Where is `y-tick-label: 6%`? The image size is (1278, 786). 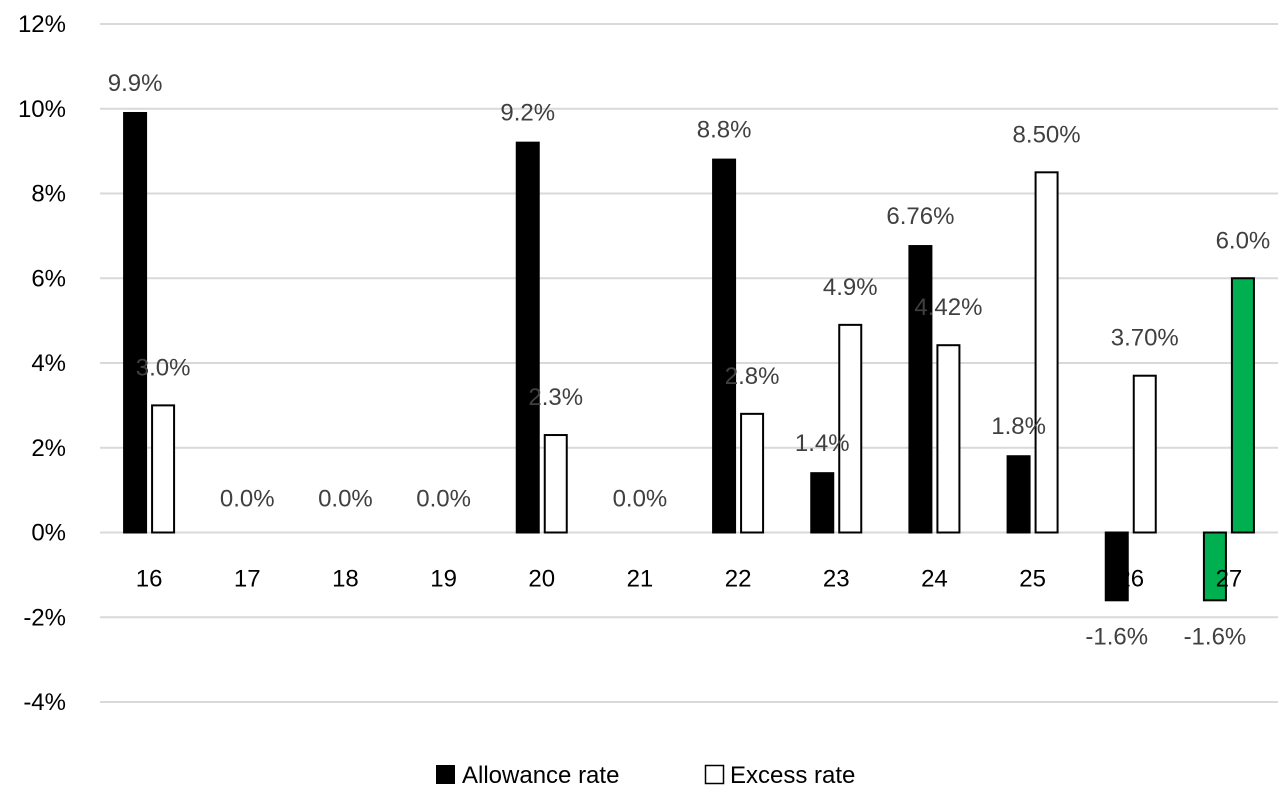
y-tick-label: 6% is located at coordinates (48, 278).